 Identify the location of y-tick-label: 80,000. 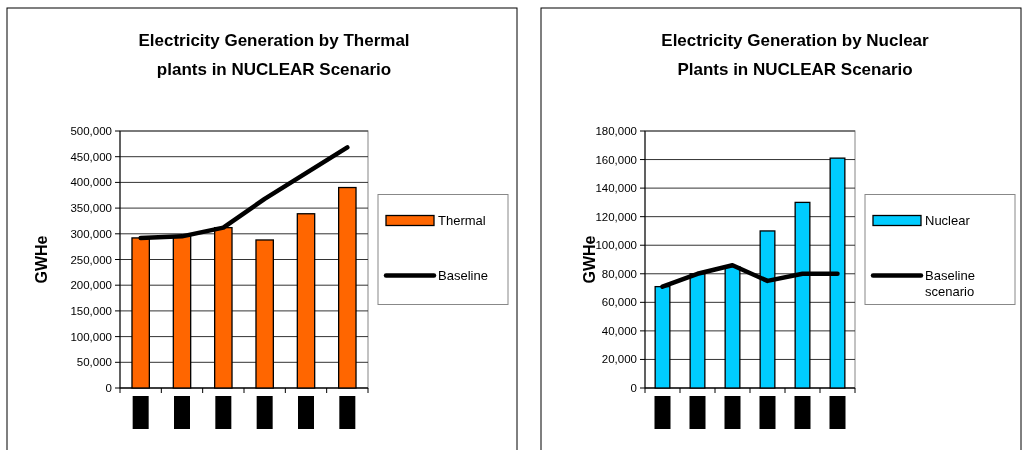
(619, 273).